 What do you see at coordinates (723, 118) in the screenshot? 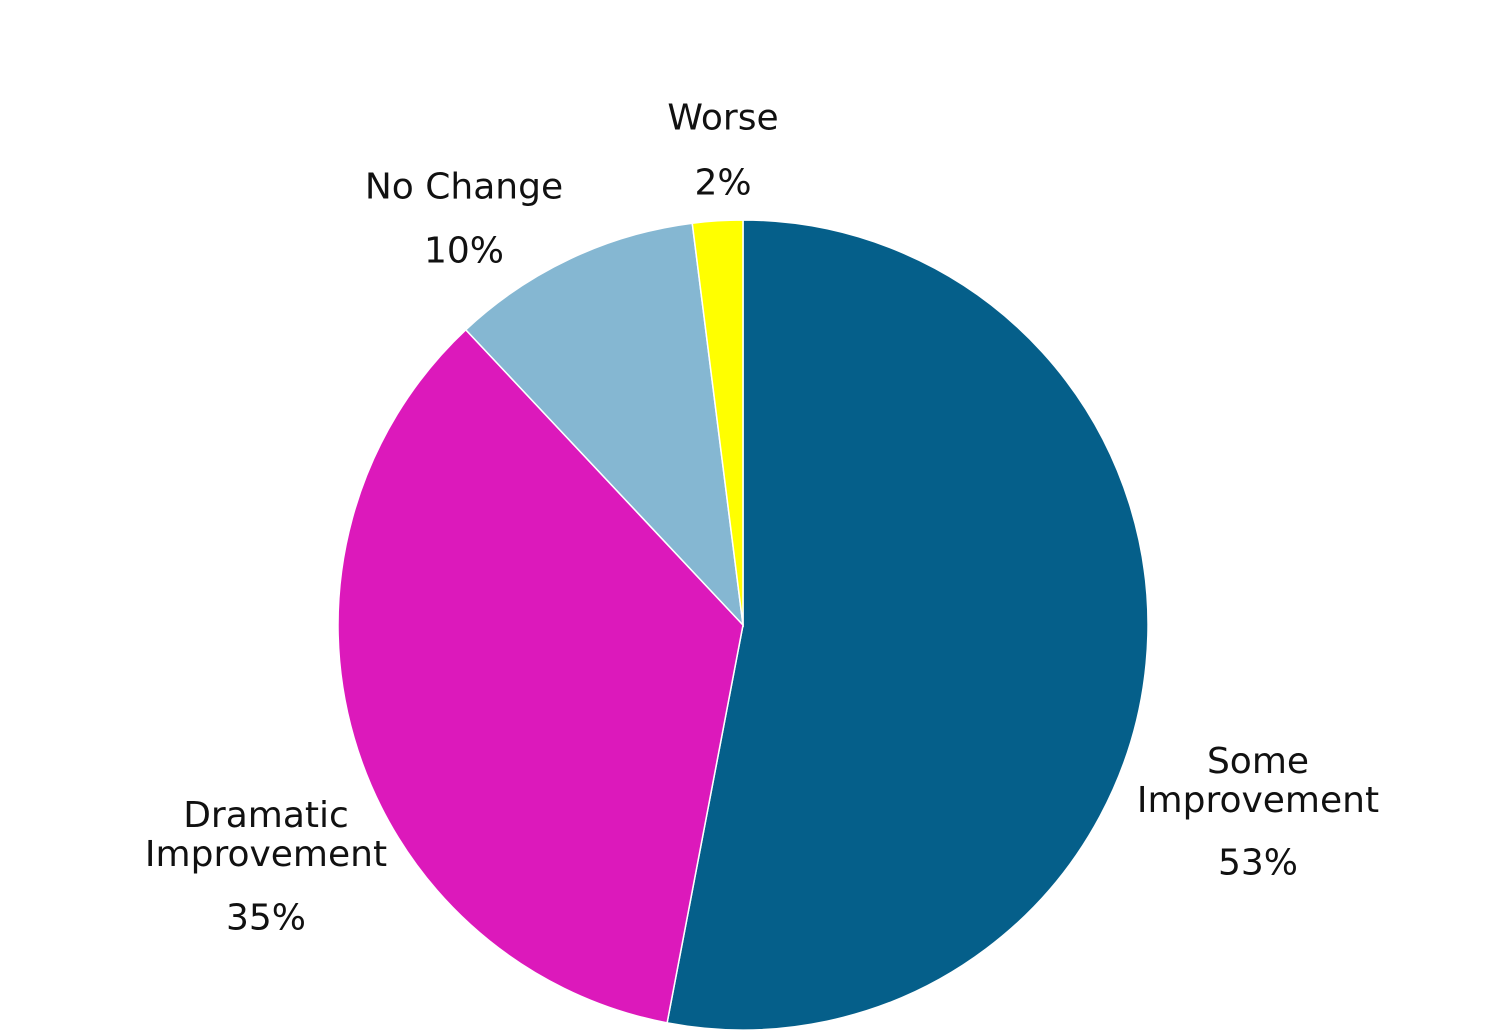
I see `slice-label: Worse` at bounding box center [723, 118].